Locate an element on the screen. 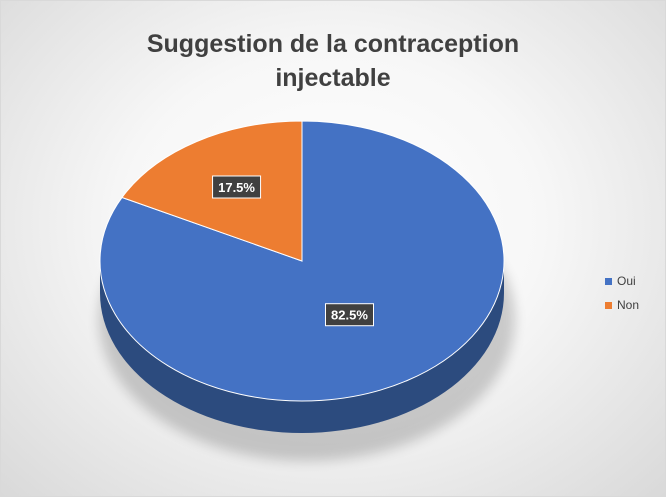 This screenshot has width=666, height=497. data-label-text-non: 17.5% is located at coordinates (236, 187).